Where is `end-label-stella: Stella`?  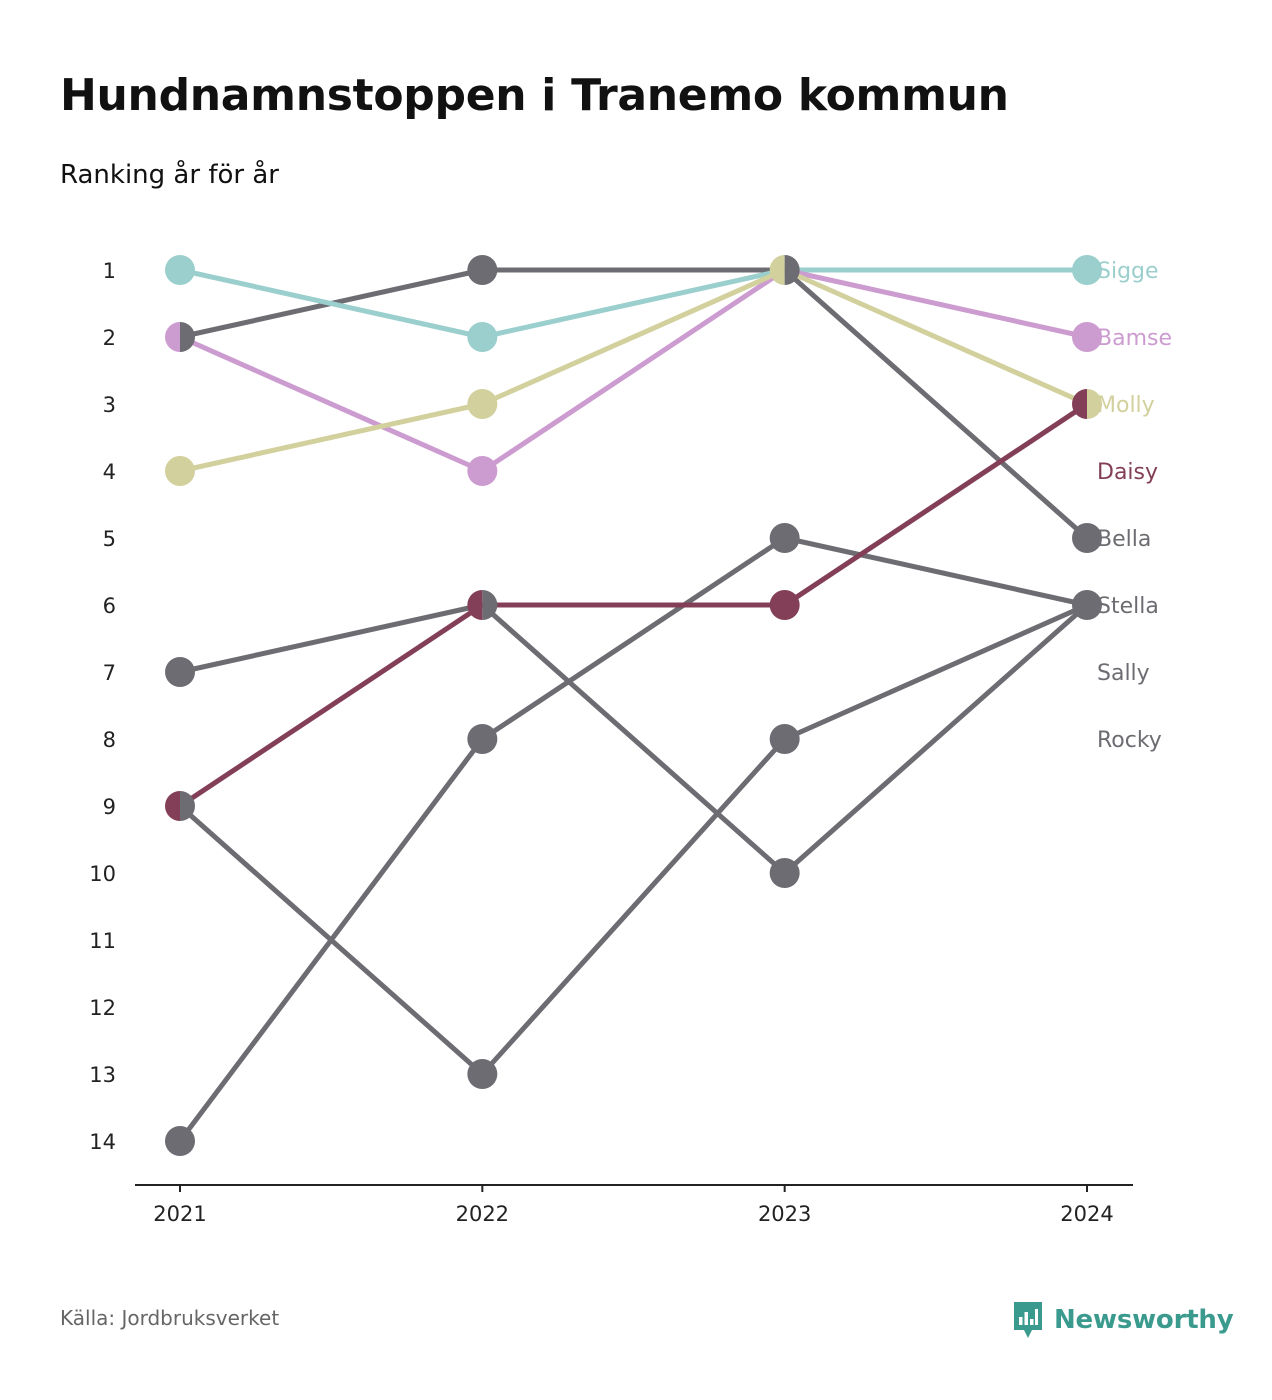
end-label-stella: Stella is located at coordinates (1128, 606).